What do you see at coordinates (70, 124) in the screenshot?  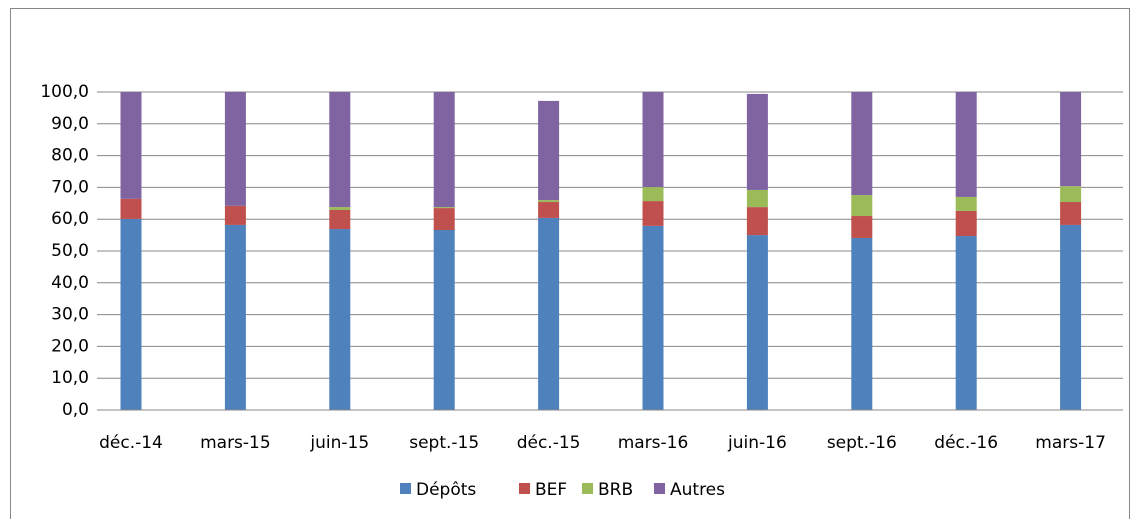 I see `y-tick-label: 90,0` at bounding box center [70, 124].